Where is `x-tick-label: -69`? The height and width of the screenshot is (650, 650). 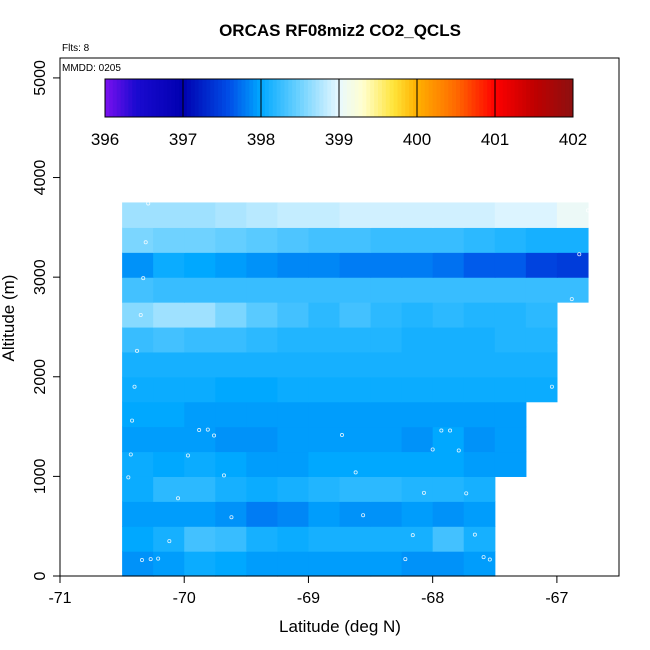
x-tick-label: -69 is located at coordinates (308, 598).